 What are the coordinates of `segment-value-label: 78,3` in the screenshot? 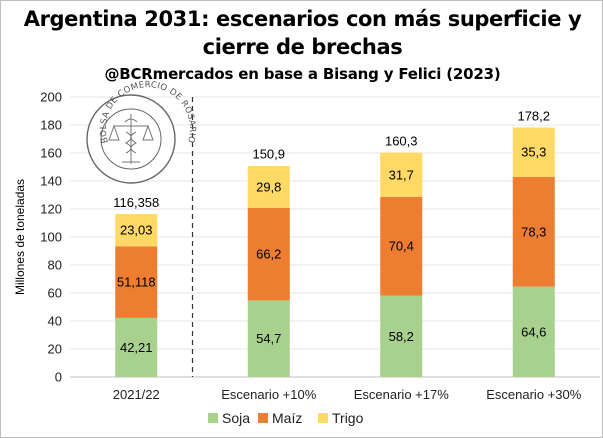 It's located at (533, 231).